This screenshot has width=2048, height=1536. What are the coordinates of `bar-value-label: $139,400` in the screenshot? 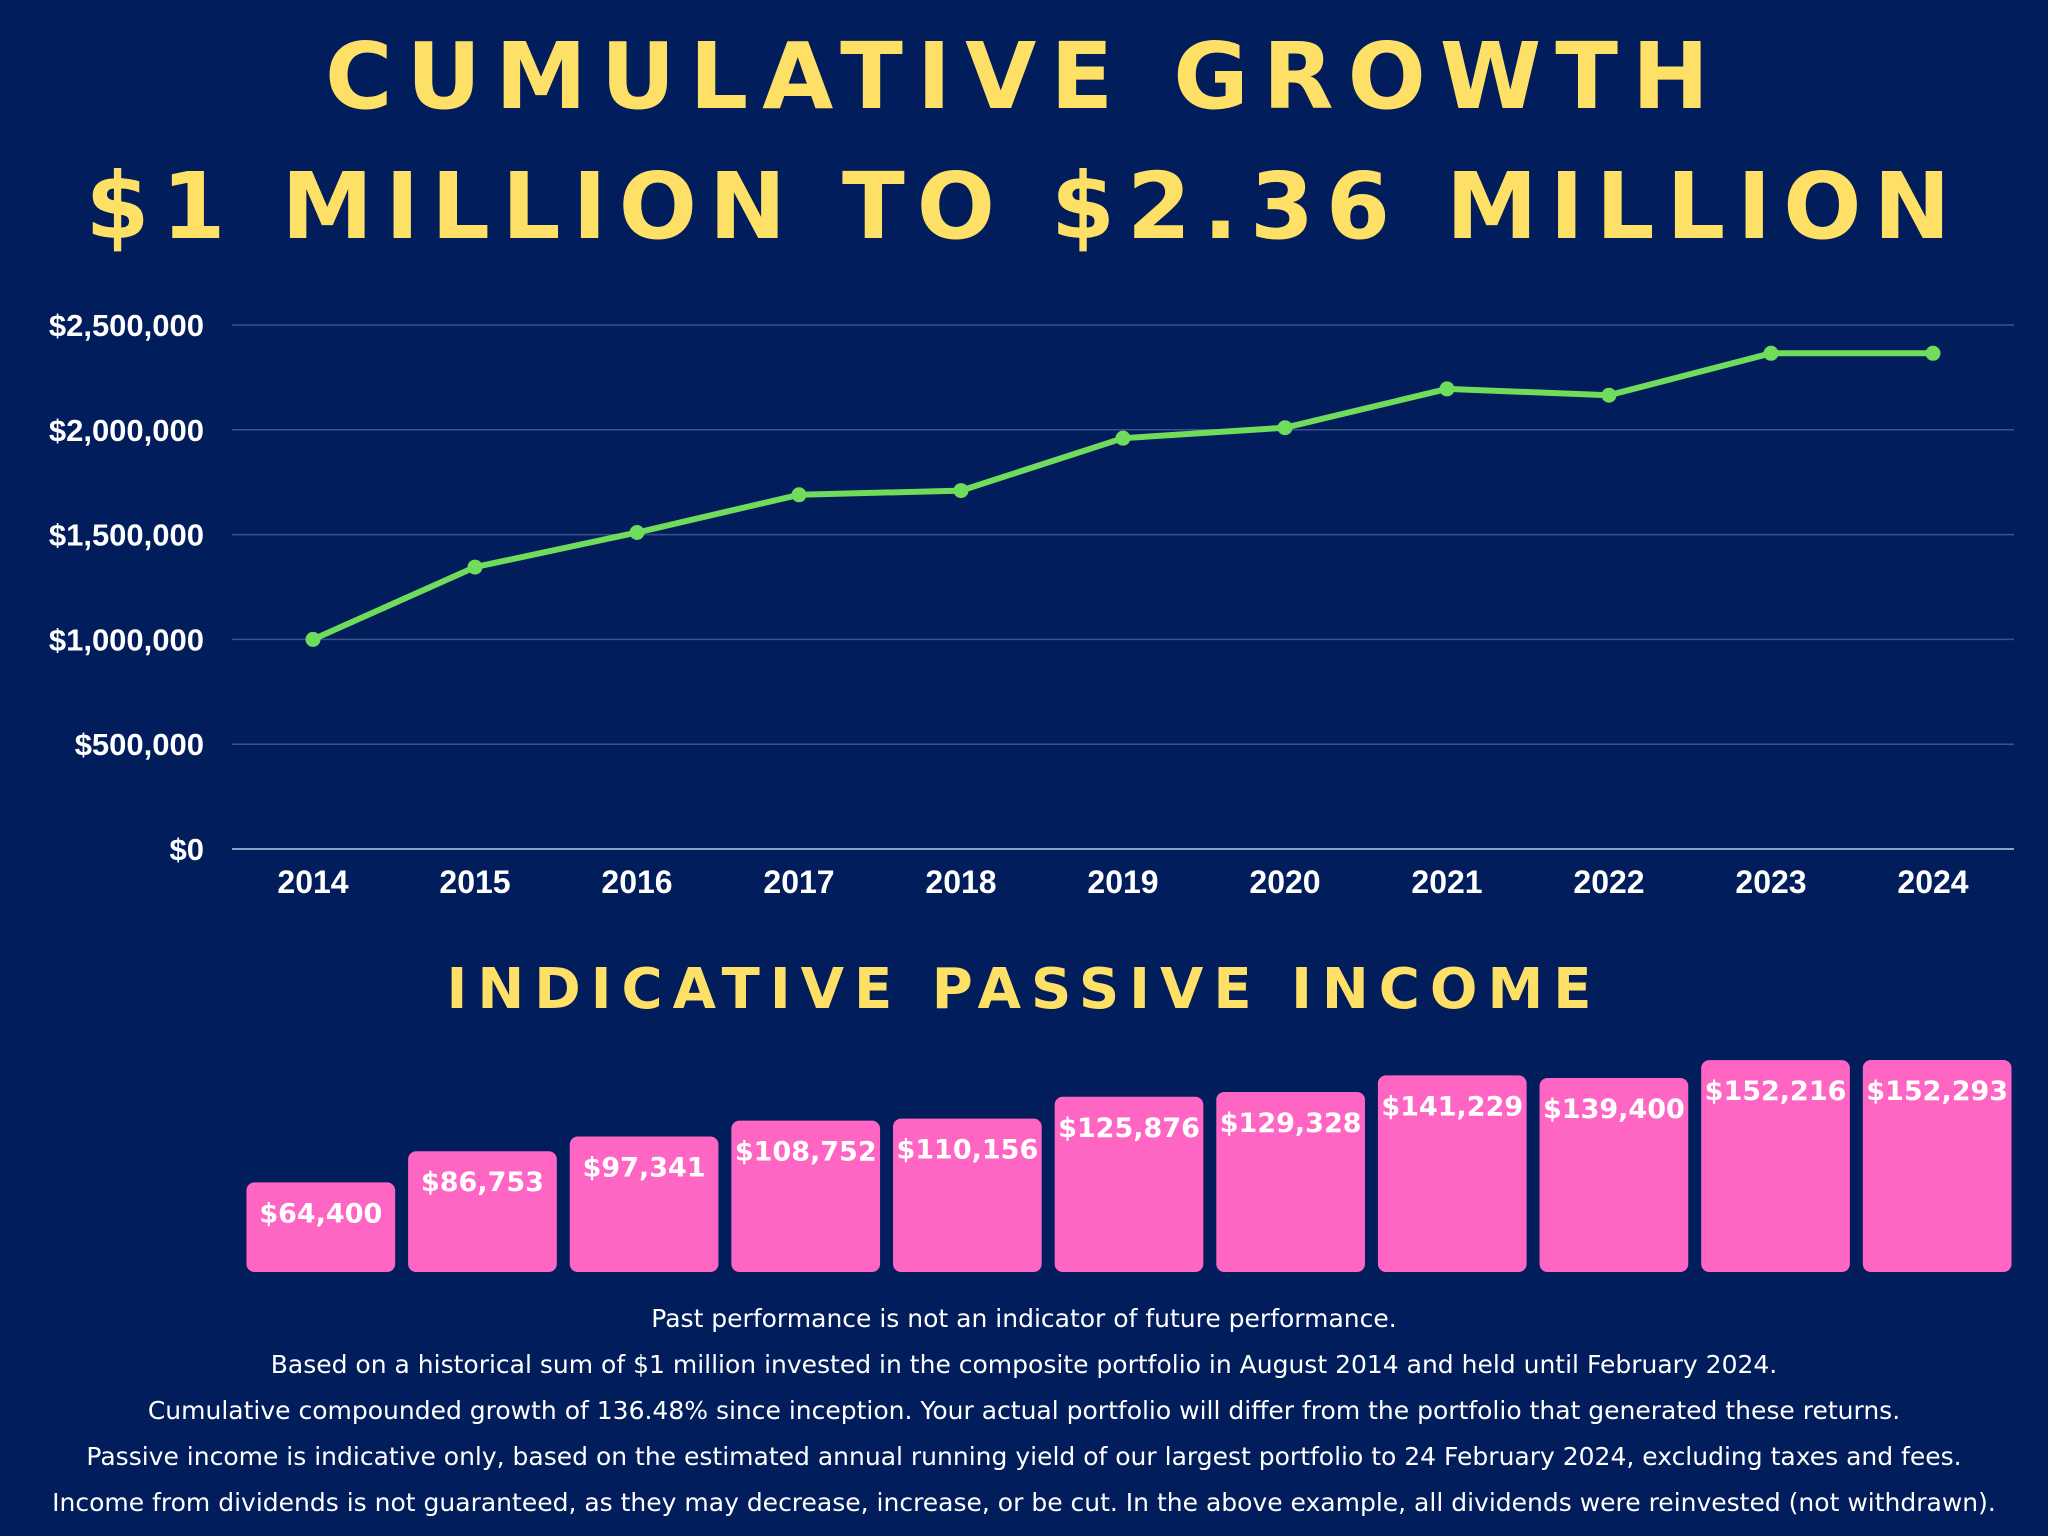 It's located at (1614, 1109).